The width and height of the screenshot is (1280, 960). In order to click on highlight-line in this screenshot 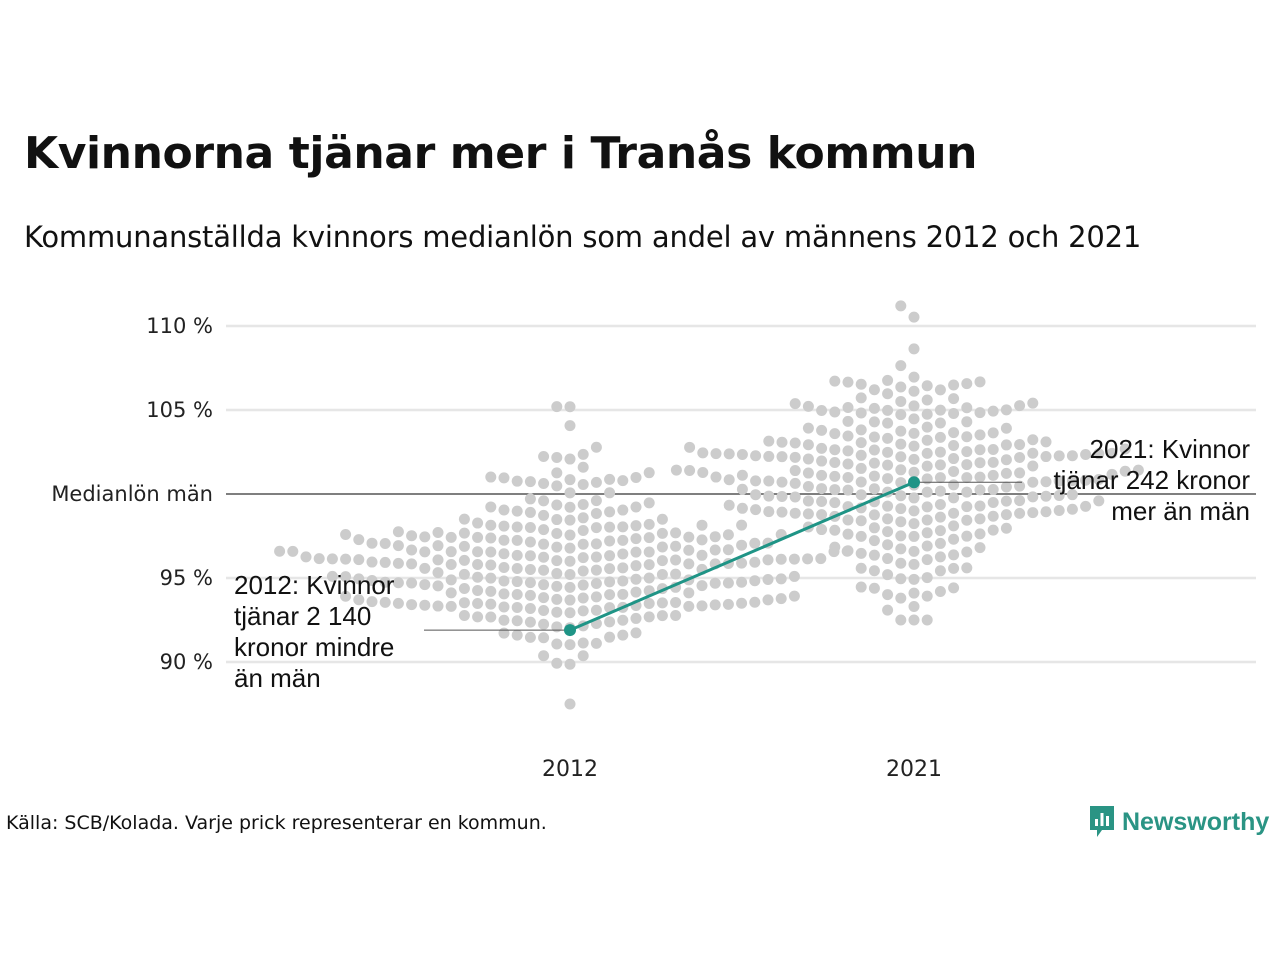, I will do `click(742, 556)`.